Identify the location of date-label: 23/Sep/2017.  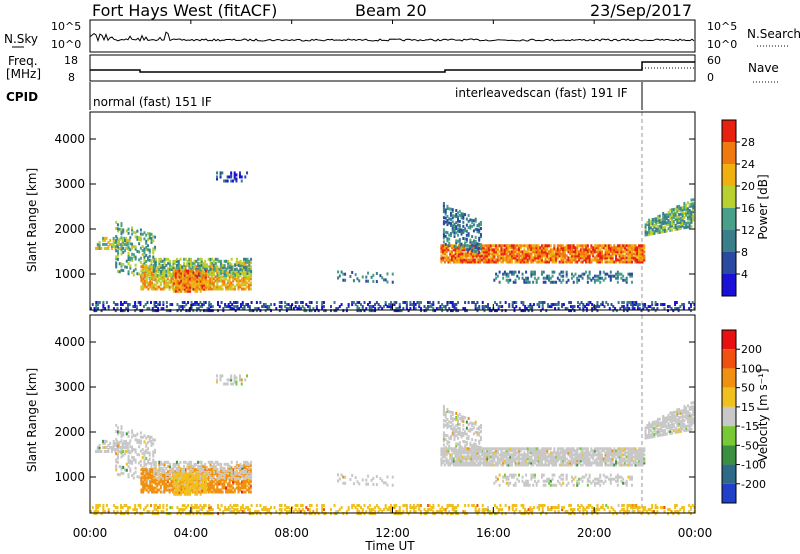
(641, 10).